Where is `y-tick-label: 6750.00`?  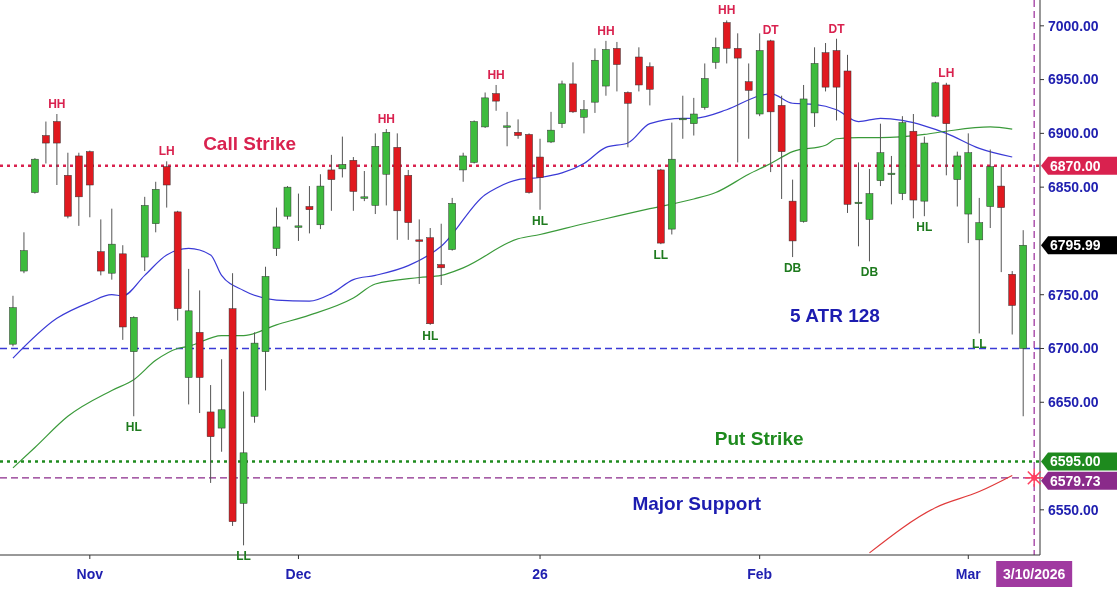 y-tick-label: 6750.00 is located at coordinates (1073, 294).